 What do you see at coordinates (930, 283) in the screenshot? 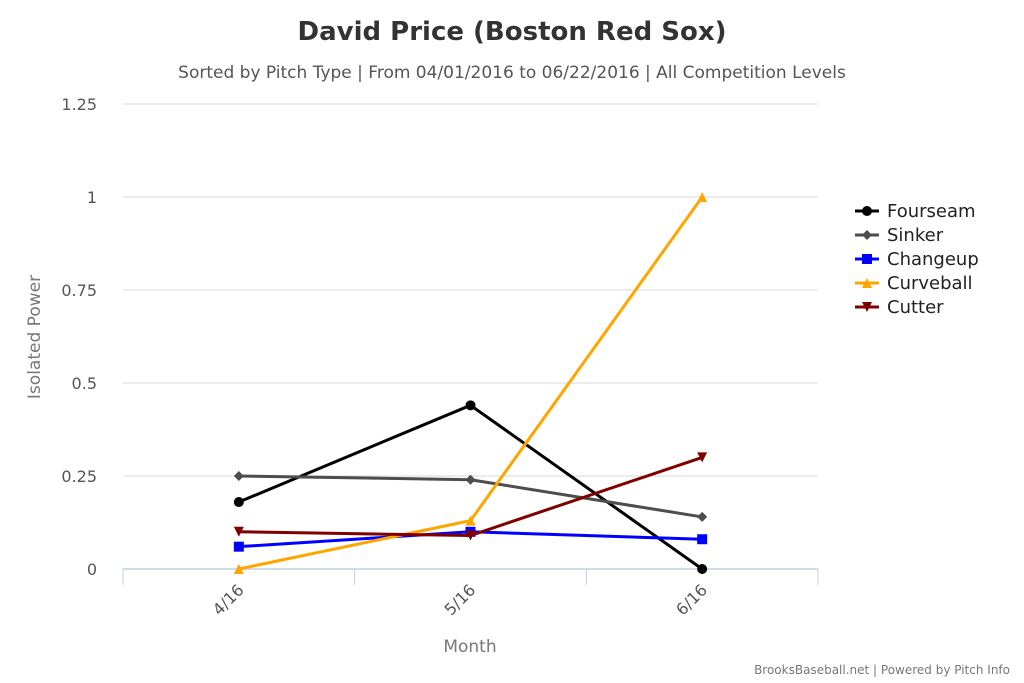
I see `legend-label: Curveball` at bounding box center [930, 283].